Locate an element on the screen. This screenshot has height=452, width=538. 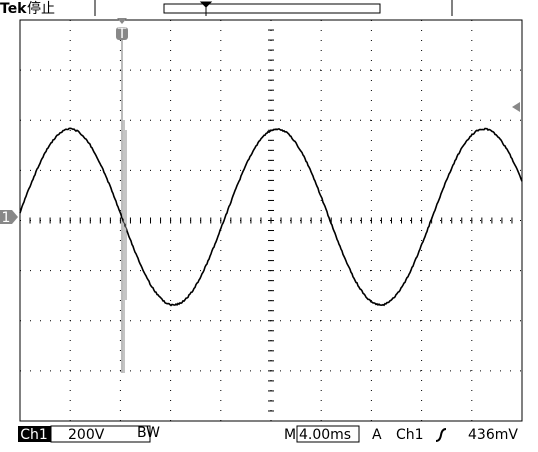
time-prefix: M is located at coordinates (290, 435).